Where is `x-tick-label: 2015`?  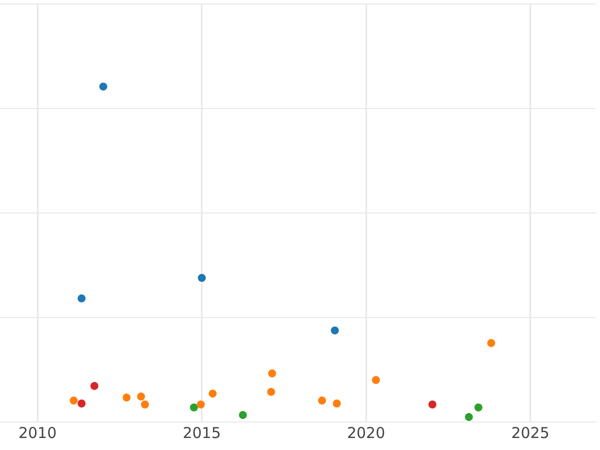 x-tick-label: 2015 is located at coordinates (201, 433).